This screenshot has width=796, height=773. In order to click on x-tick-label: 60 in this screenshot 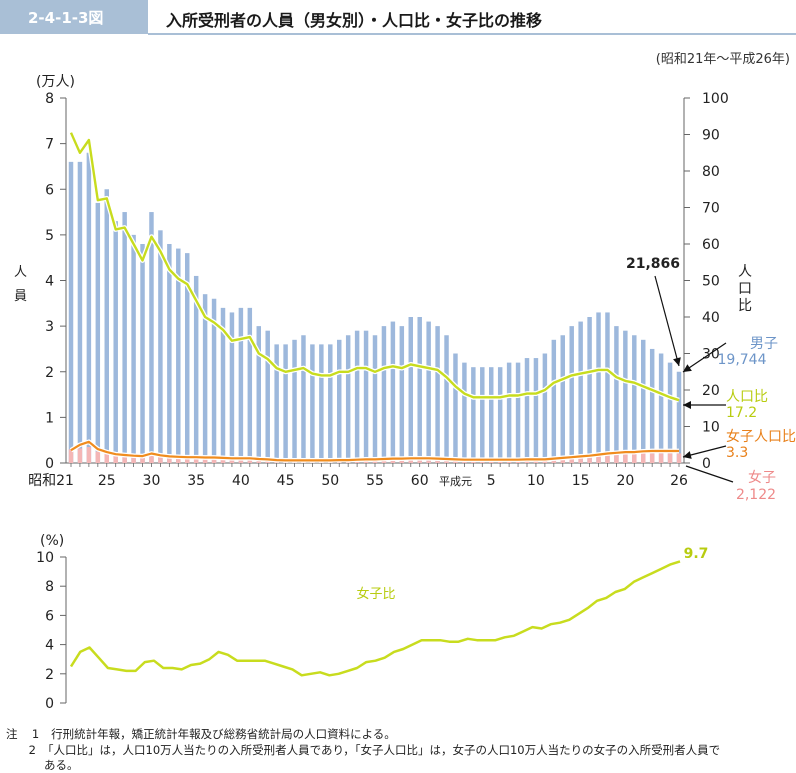, I will do `click(420, 481)`.